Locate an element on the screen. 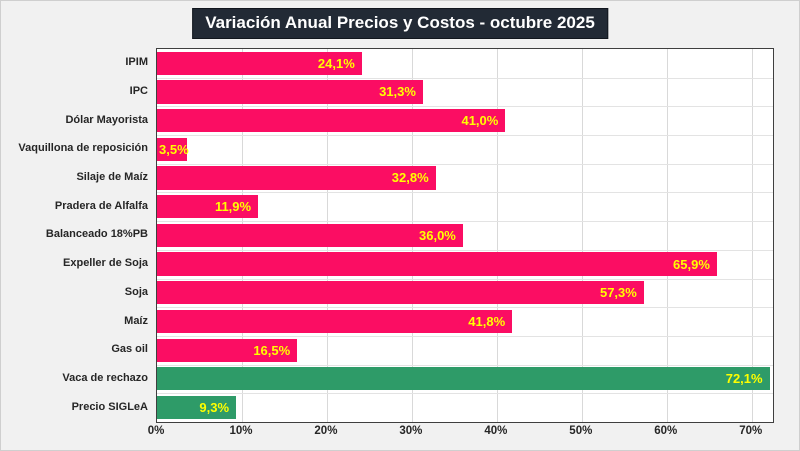 The width and height of the screenshot is (800, 451). bar-ipc: 31,3% is located at coordinates (290, 92).